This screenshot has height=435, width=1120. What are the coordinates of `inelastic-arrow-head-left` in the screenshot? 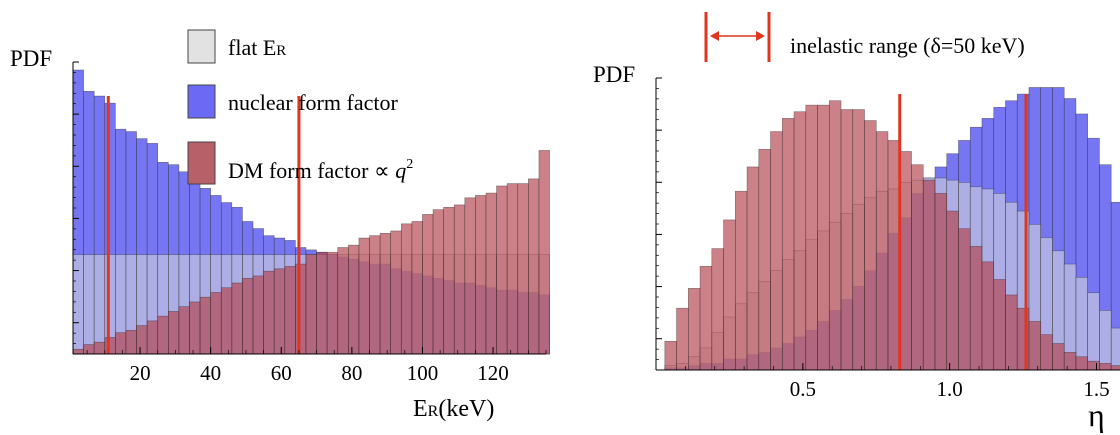 It's located at (714, 36).